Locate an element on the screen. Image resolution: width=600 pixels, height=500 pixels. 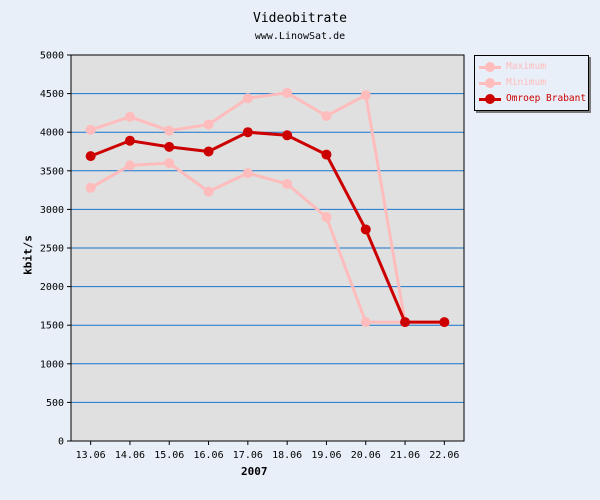
y-axis-label: kbit/s is located at coordinates (28, 255).